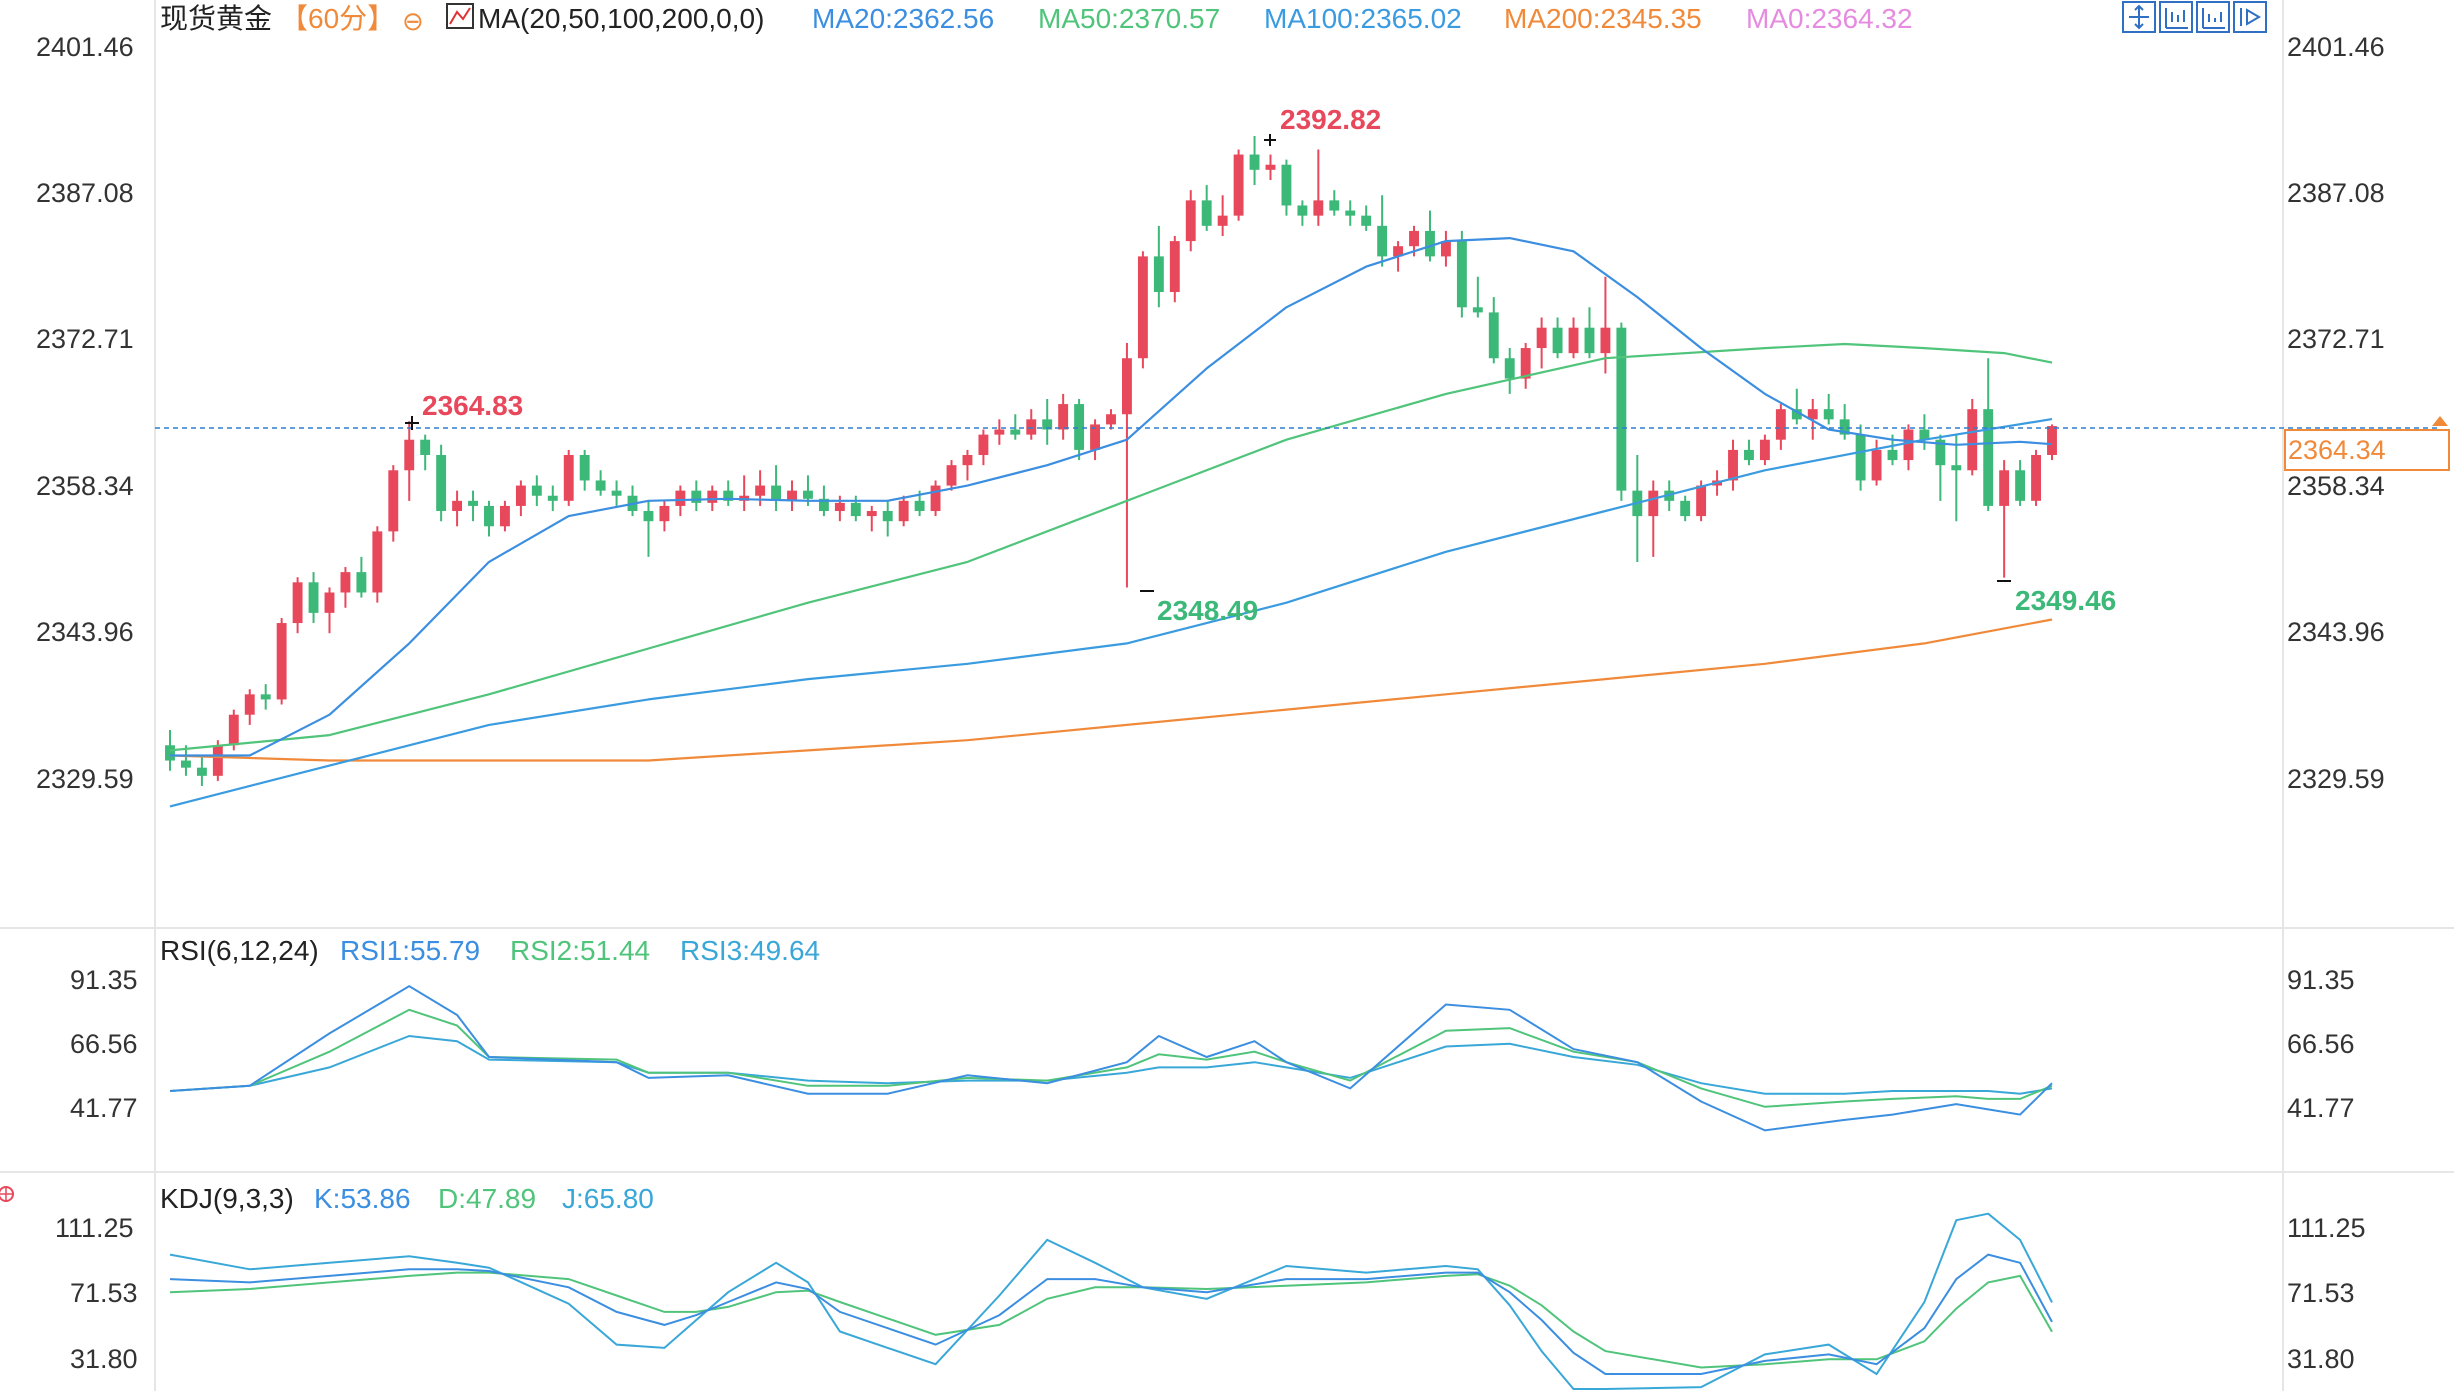 Image resolution: width=2454 pixels, height=1391 pixels. Describe the element at coordinates (1111, 1064) in the screenshot. I see `rsi3-line` at that location.